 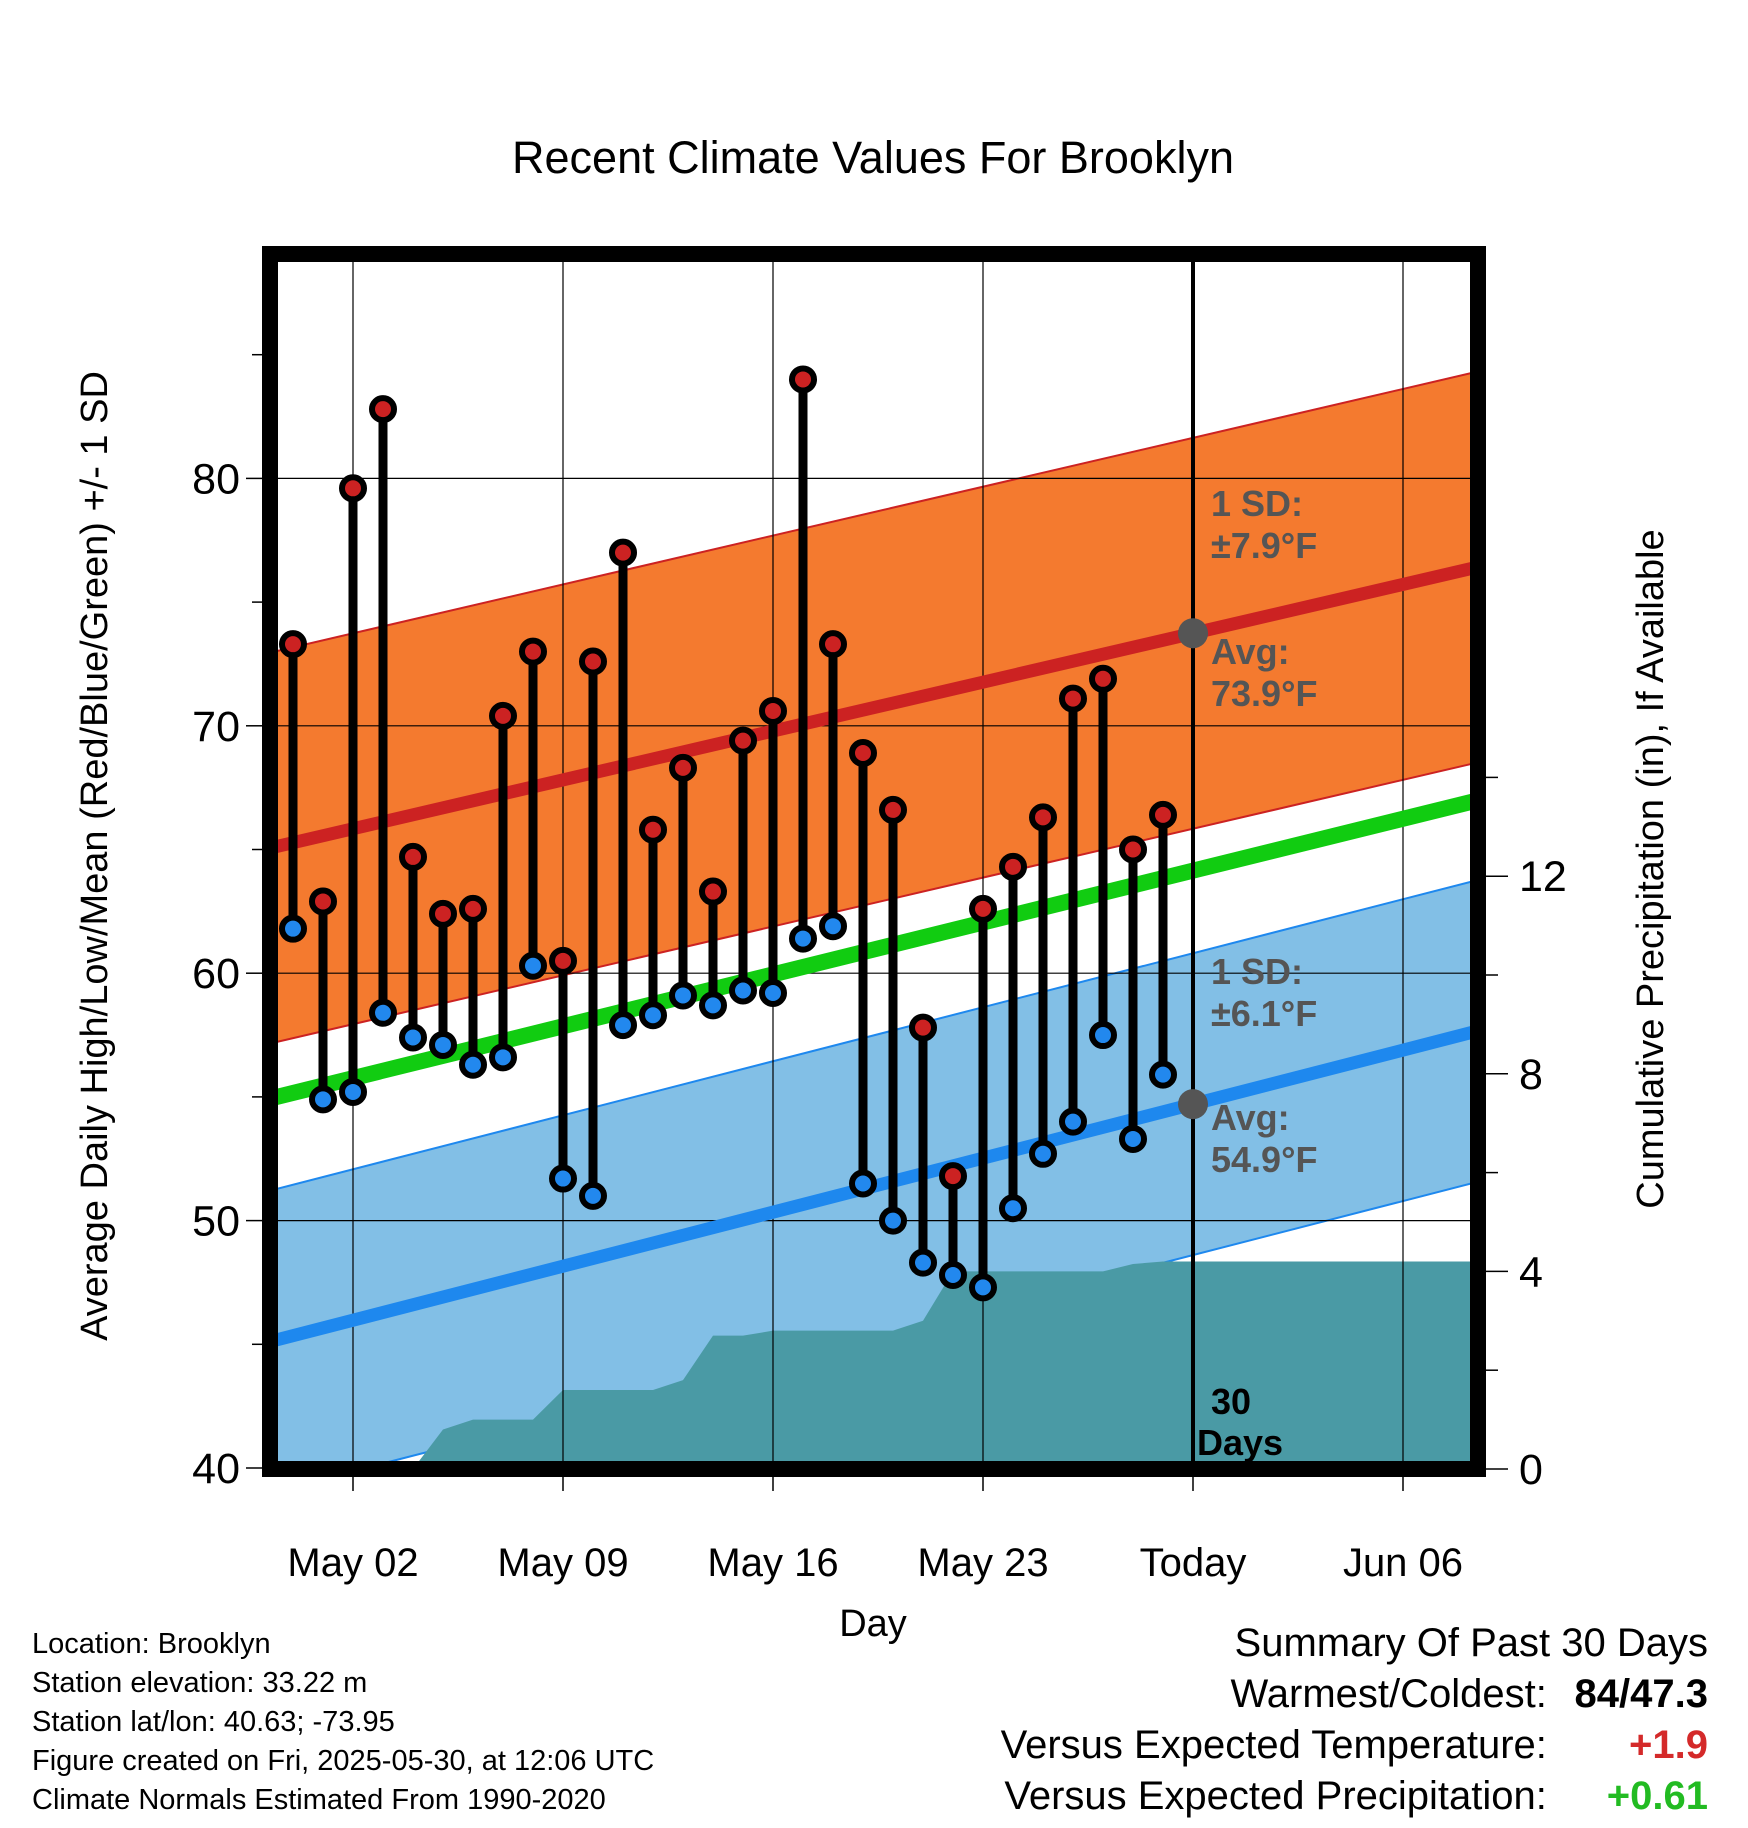 What do you see at coordinates (1354, 1796) in the screenshot?
I see `precip-row: Versus Expected Precipitation: +0.61` at bounding box center [1354, 1796].